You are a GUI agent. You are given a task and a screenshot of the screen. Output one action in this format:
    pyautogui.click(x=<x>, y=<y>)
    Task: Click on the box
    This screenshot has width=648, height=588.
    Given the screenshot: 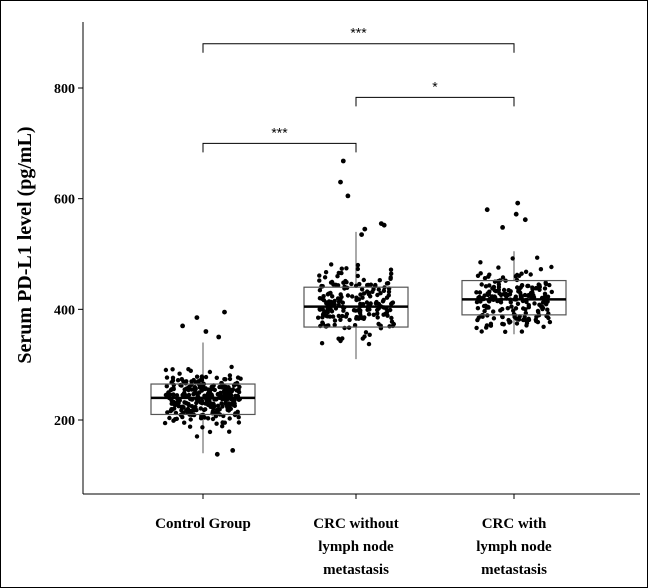 What is the action you would take?
    pyautogui.click(x=514, y=297)
    